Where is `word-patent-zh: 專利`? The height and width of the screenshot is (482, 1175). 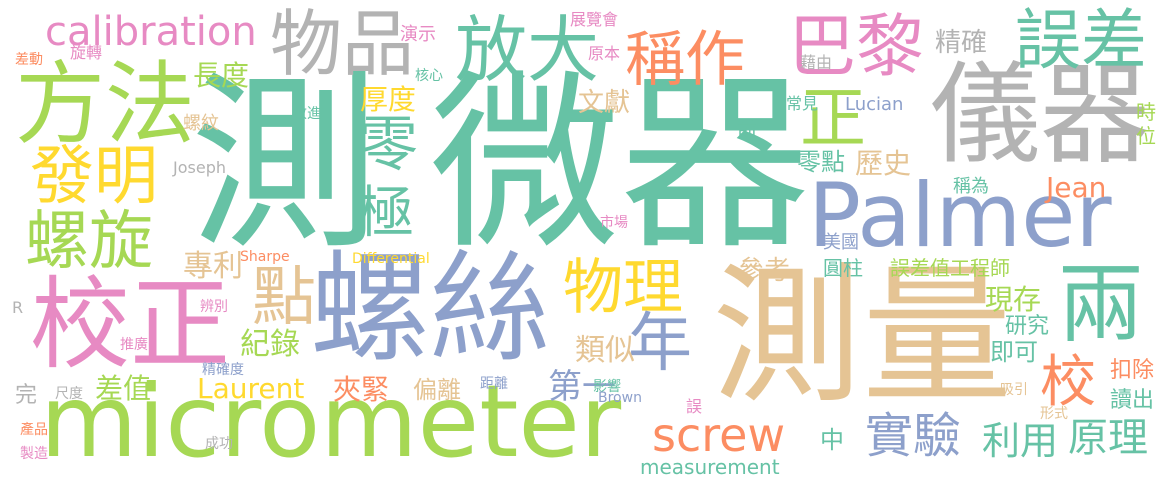 word-patent-zh: 專利 is located at coordinates (213, 266).